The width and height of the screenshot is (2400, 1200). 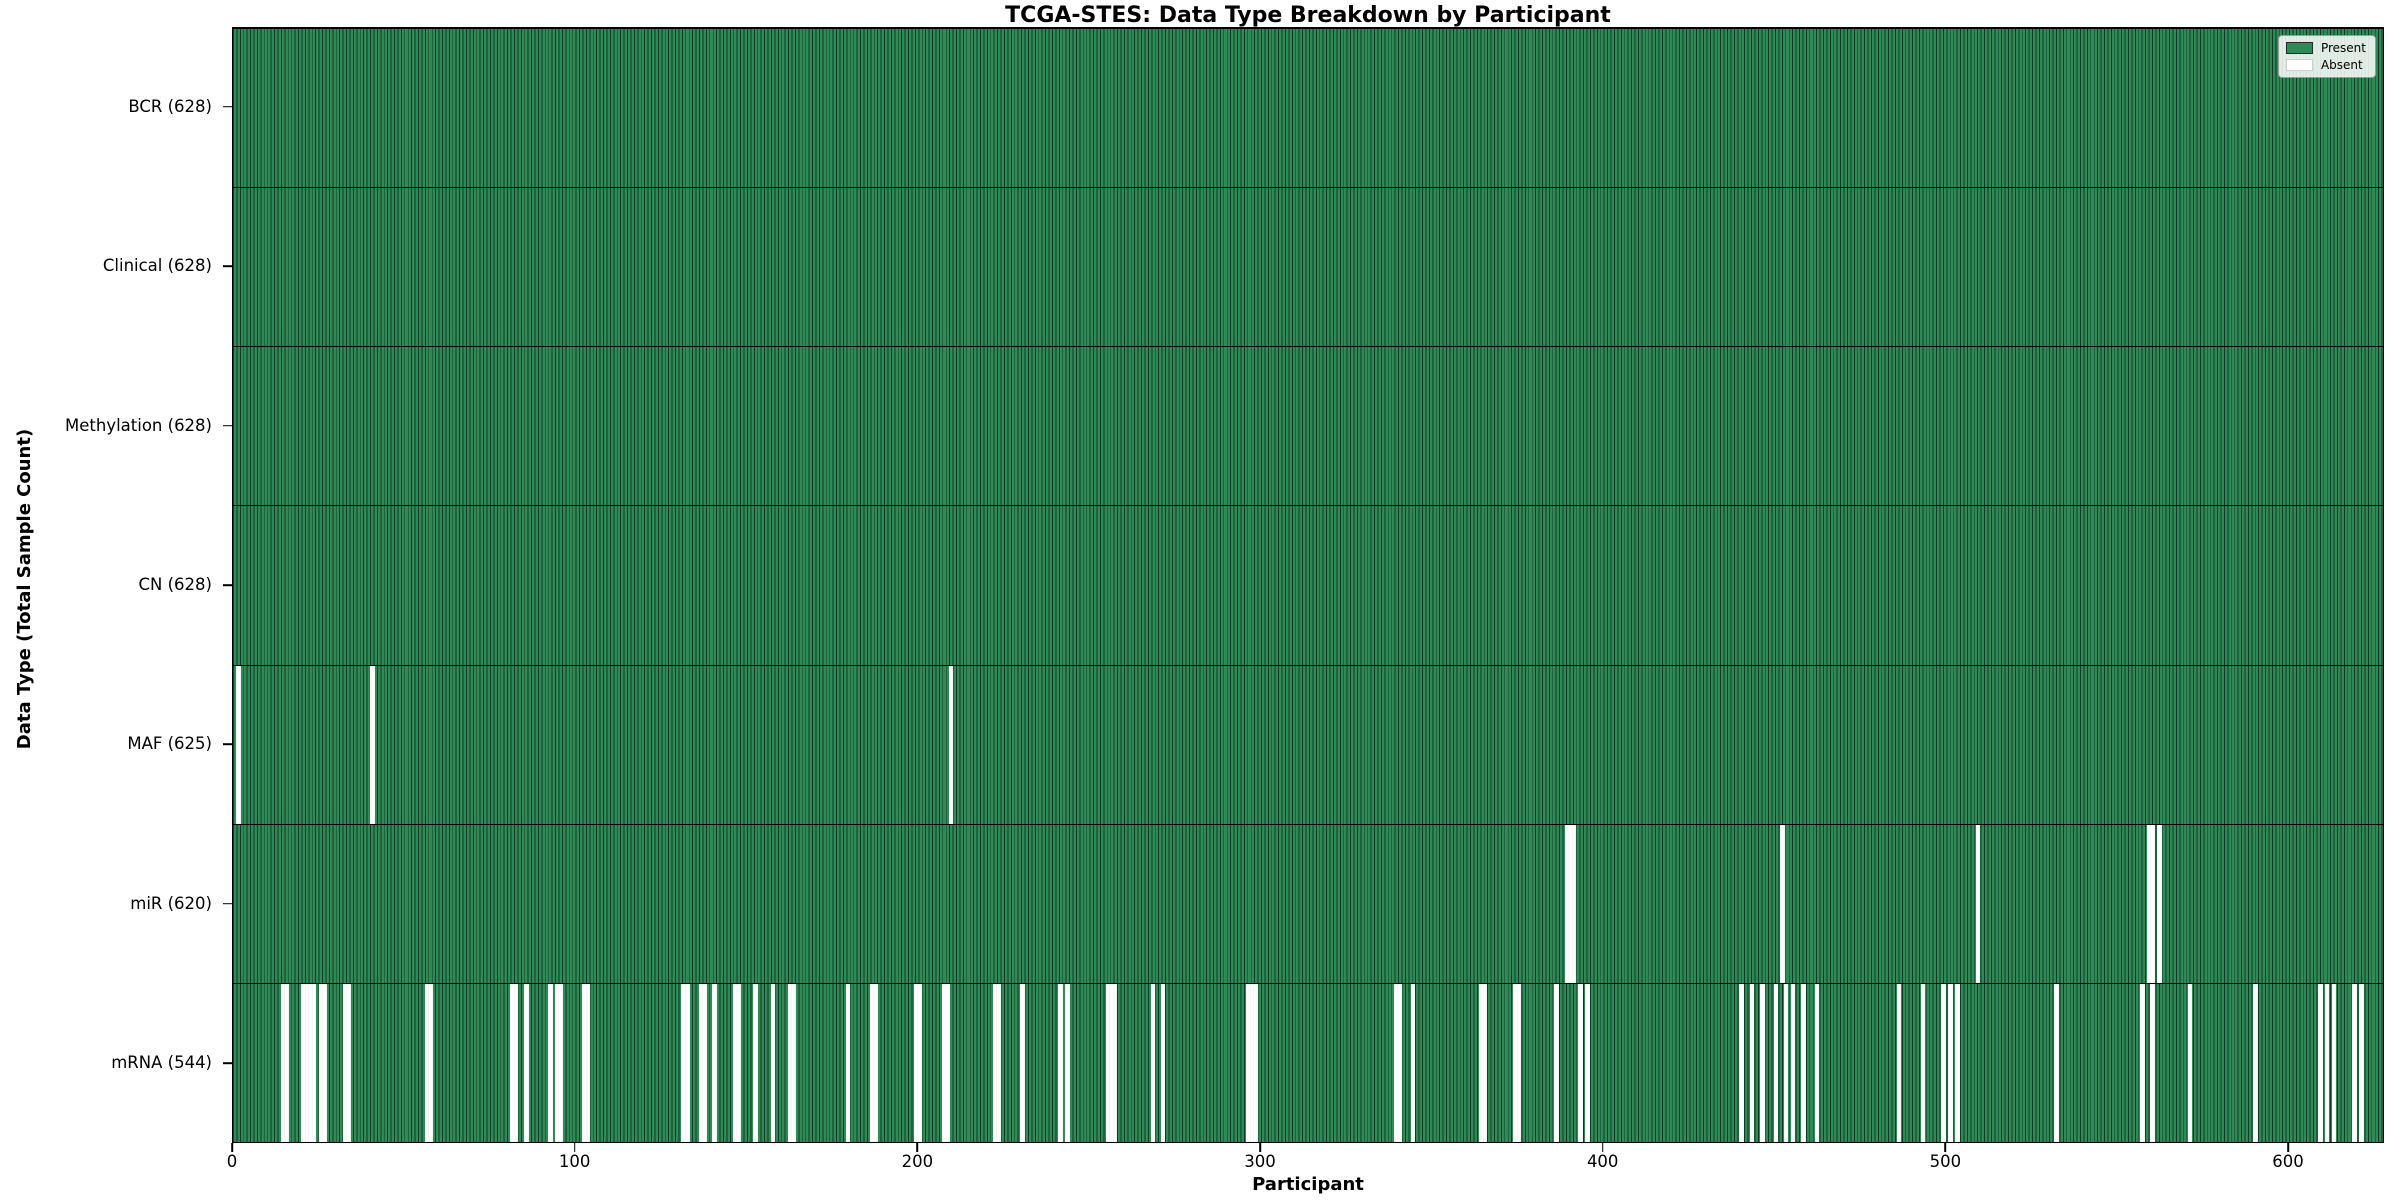 What do you see at coordinates (161, 1063) in the screenshot?
I see `y-tick-label-mRNA: mRNA (544)` at bounding box center [161, 1063].